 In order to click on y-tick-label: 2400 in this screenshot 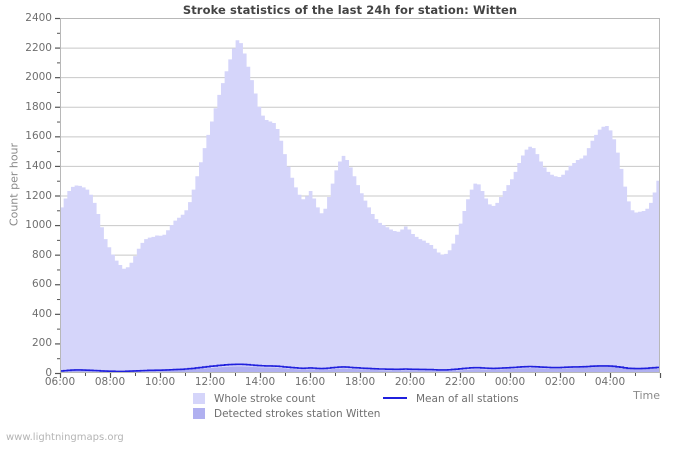, I will do `click(38, 18)`.